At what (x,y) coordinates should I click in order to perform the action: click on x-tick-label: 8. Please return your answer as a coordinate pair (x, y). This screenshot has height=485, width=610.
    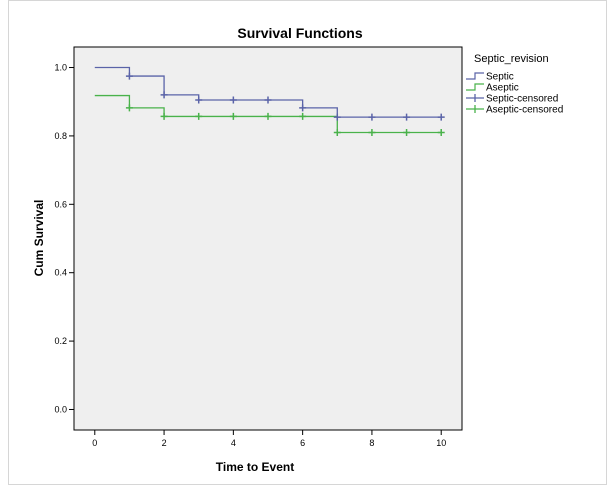
    Looking at the image, I should click on (371, 443).